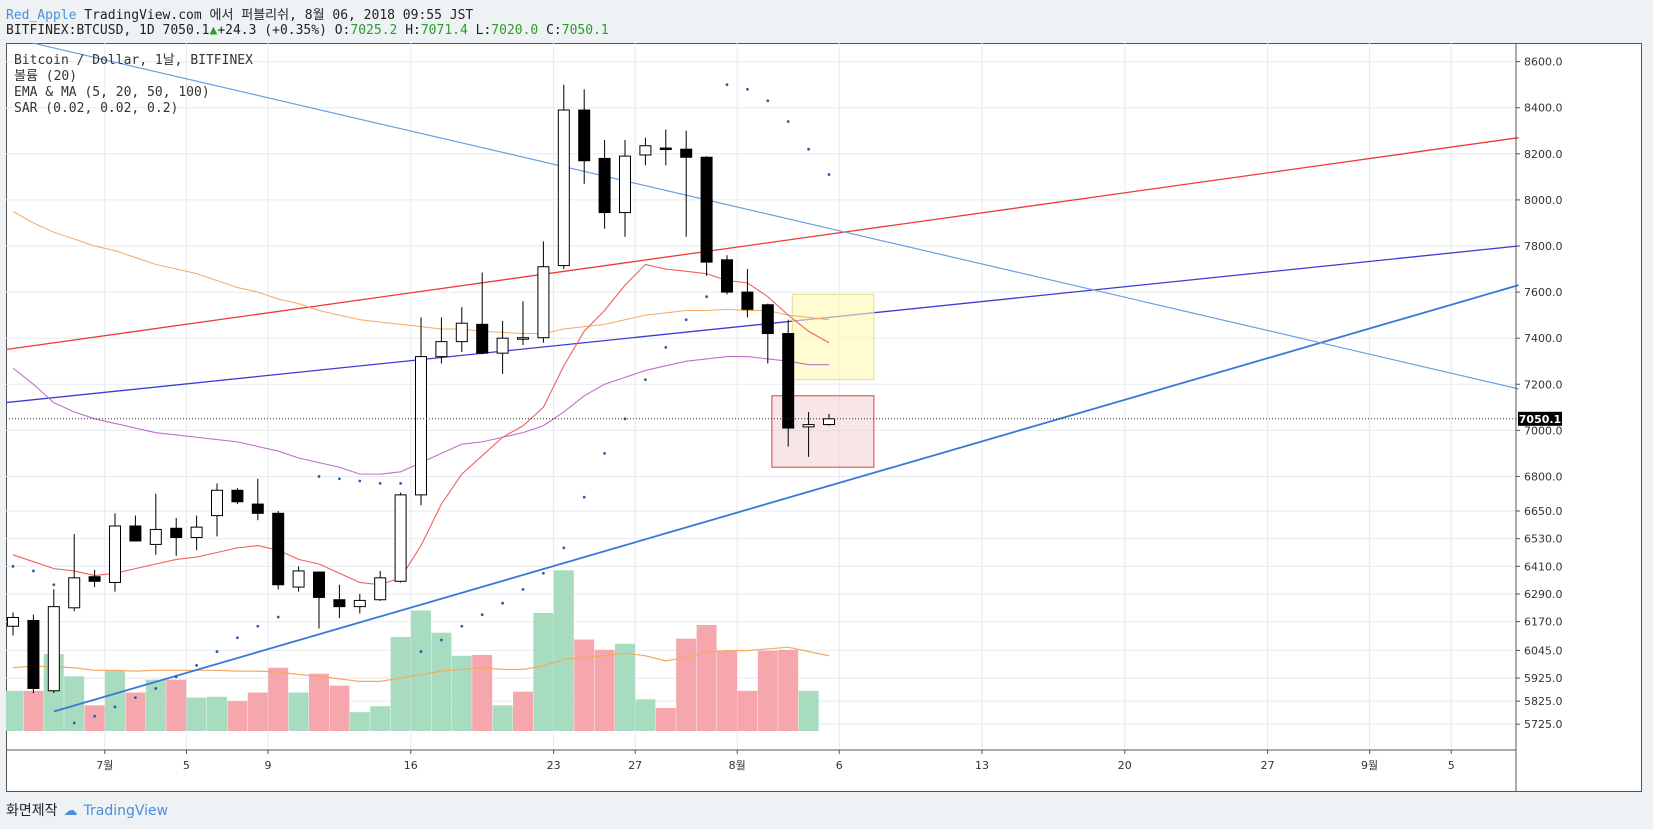  Describe the element at coordinates (1543, 154) in the screenshot. I see `y-tick-label: 8200.0` at that location.